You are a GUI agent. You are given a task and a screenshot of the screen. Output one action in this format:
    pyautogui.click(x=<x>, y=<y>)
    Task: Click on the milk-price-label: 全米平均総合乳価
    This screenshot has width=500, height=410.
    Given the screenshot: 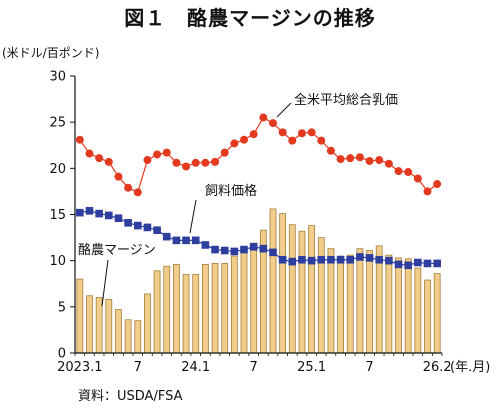 What is the action you would take?
    pyautogui.click(x=346, y=100)
    